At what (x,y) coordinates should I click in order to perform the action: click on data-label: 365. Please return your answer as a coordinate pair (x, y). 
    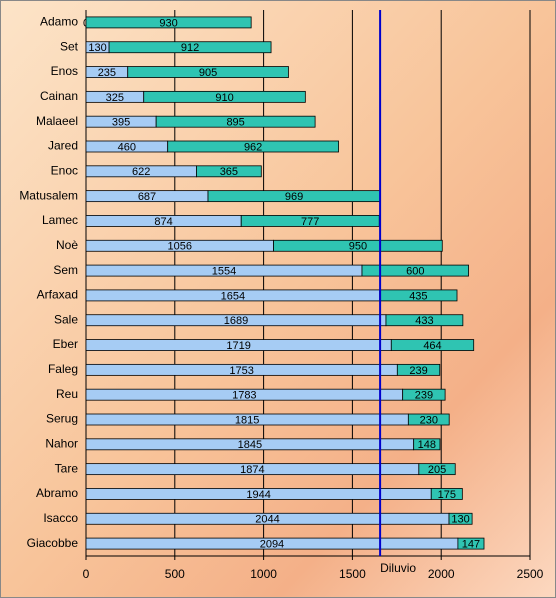
    Looking at the image, I should click on (229, 172).